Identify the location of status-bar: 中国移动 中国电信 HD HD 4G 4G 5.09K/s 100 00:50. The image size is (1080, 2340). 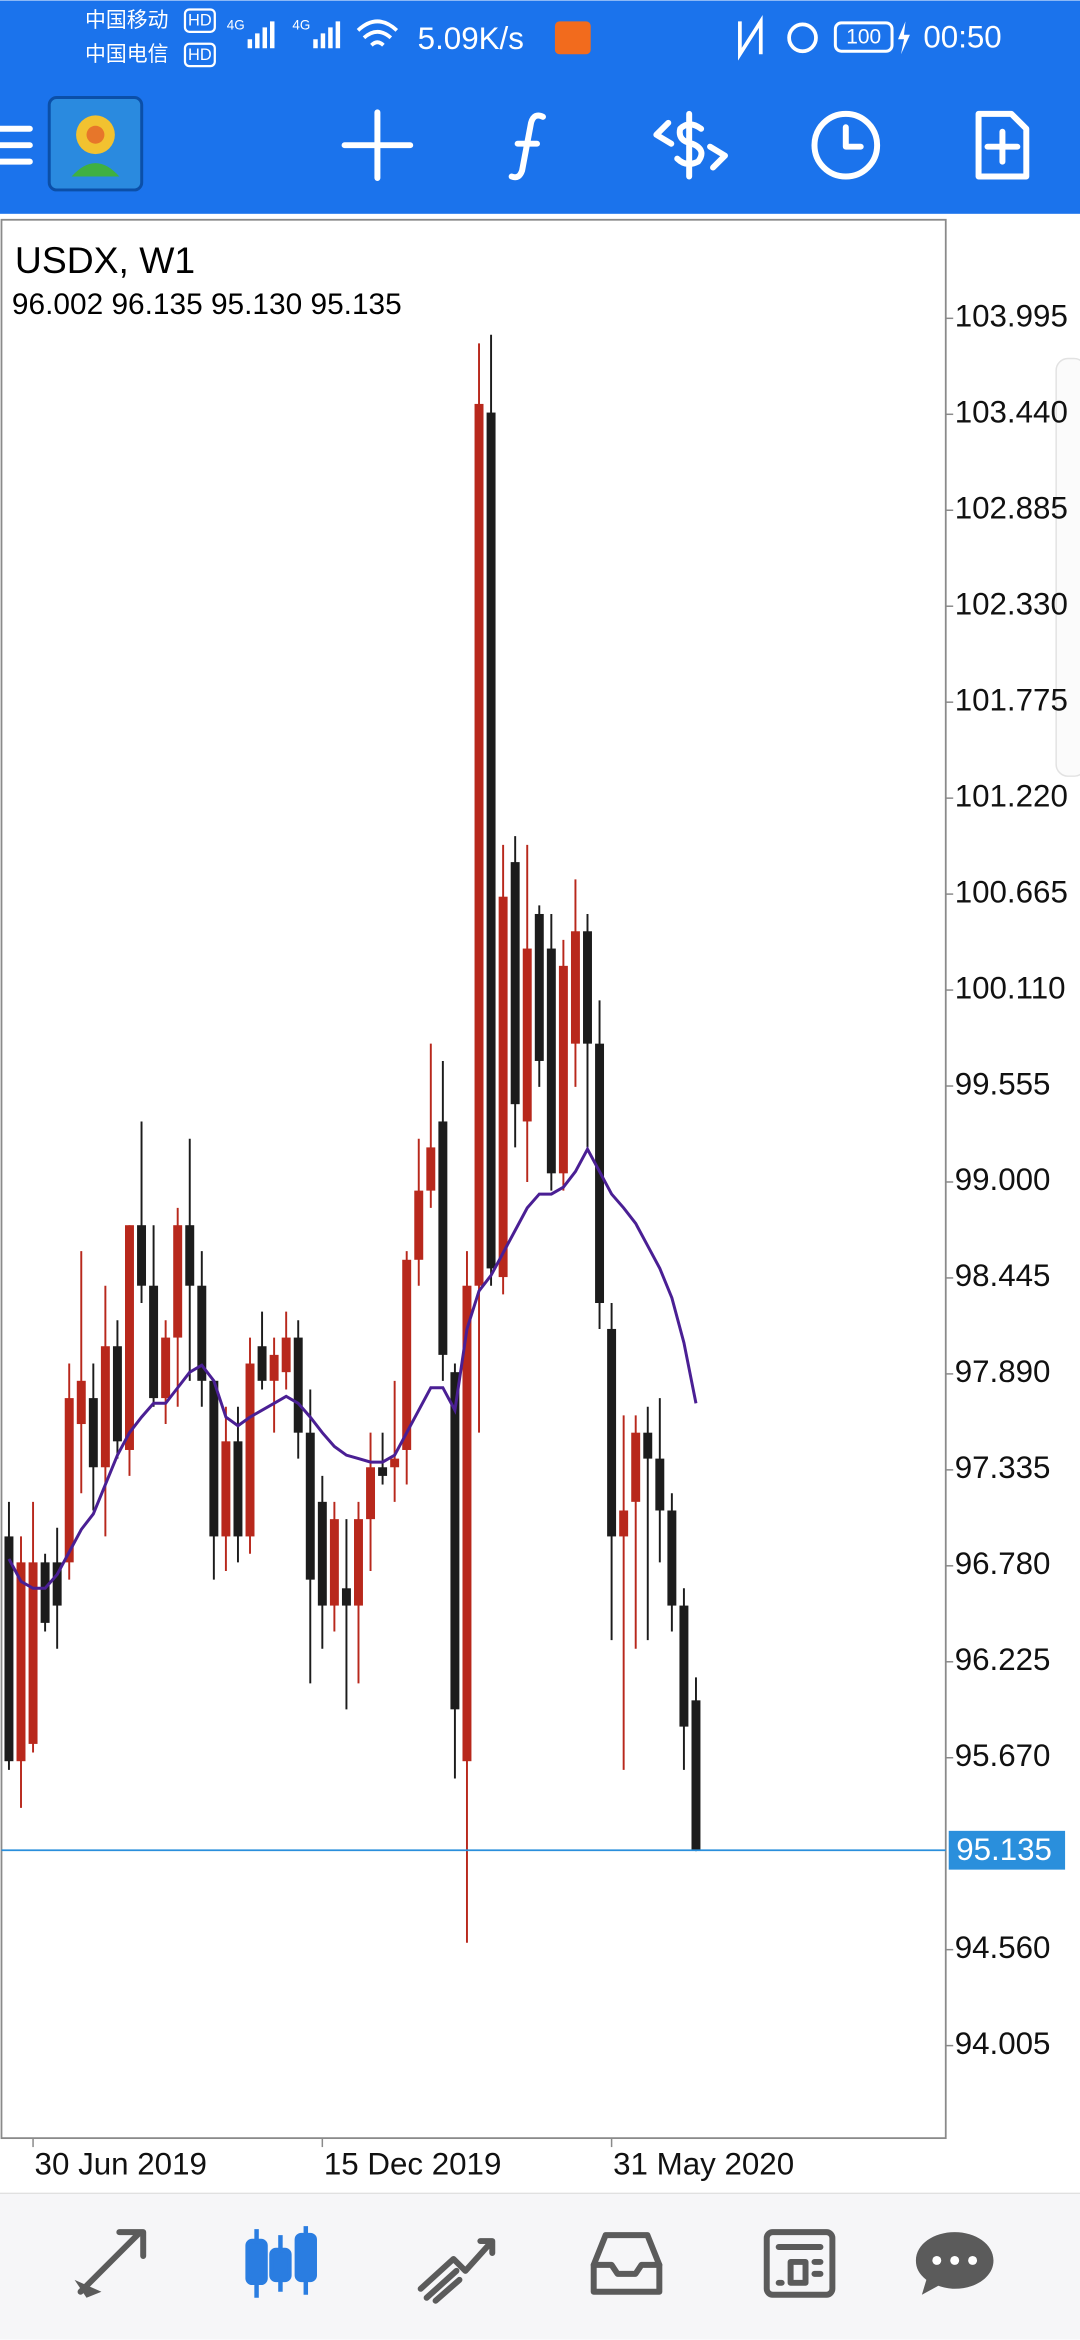
(543, 38).